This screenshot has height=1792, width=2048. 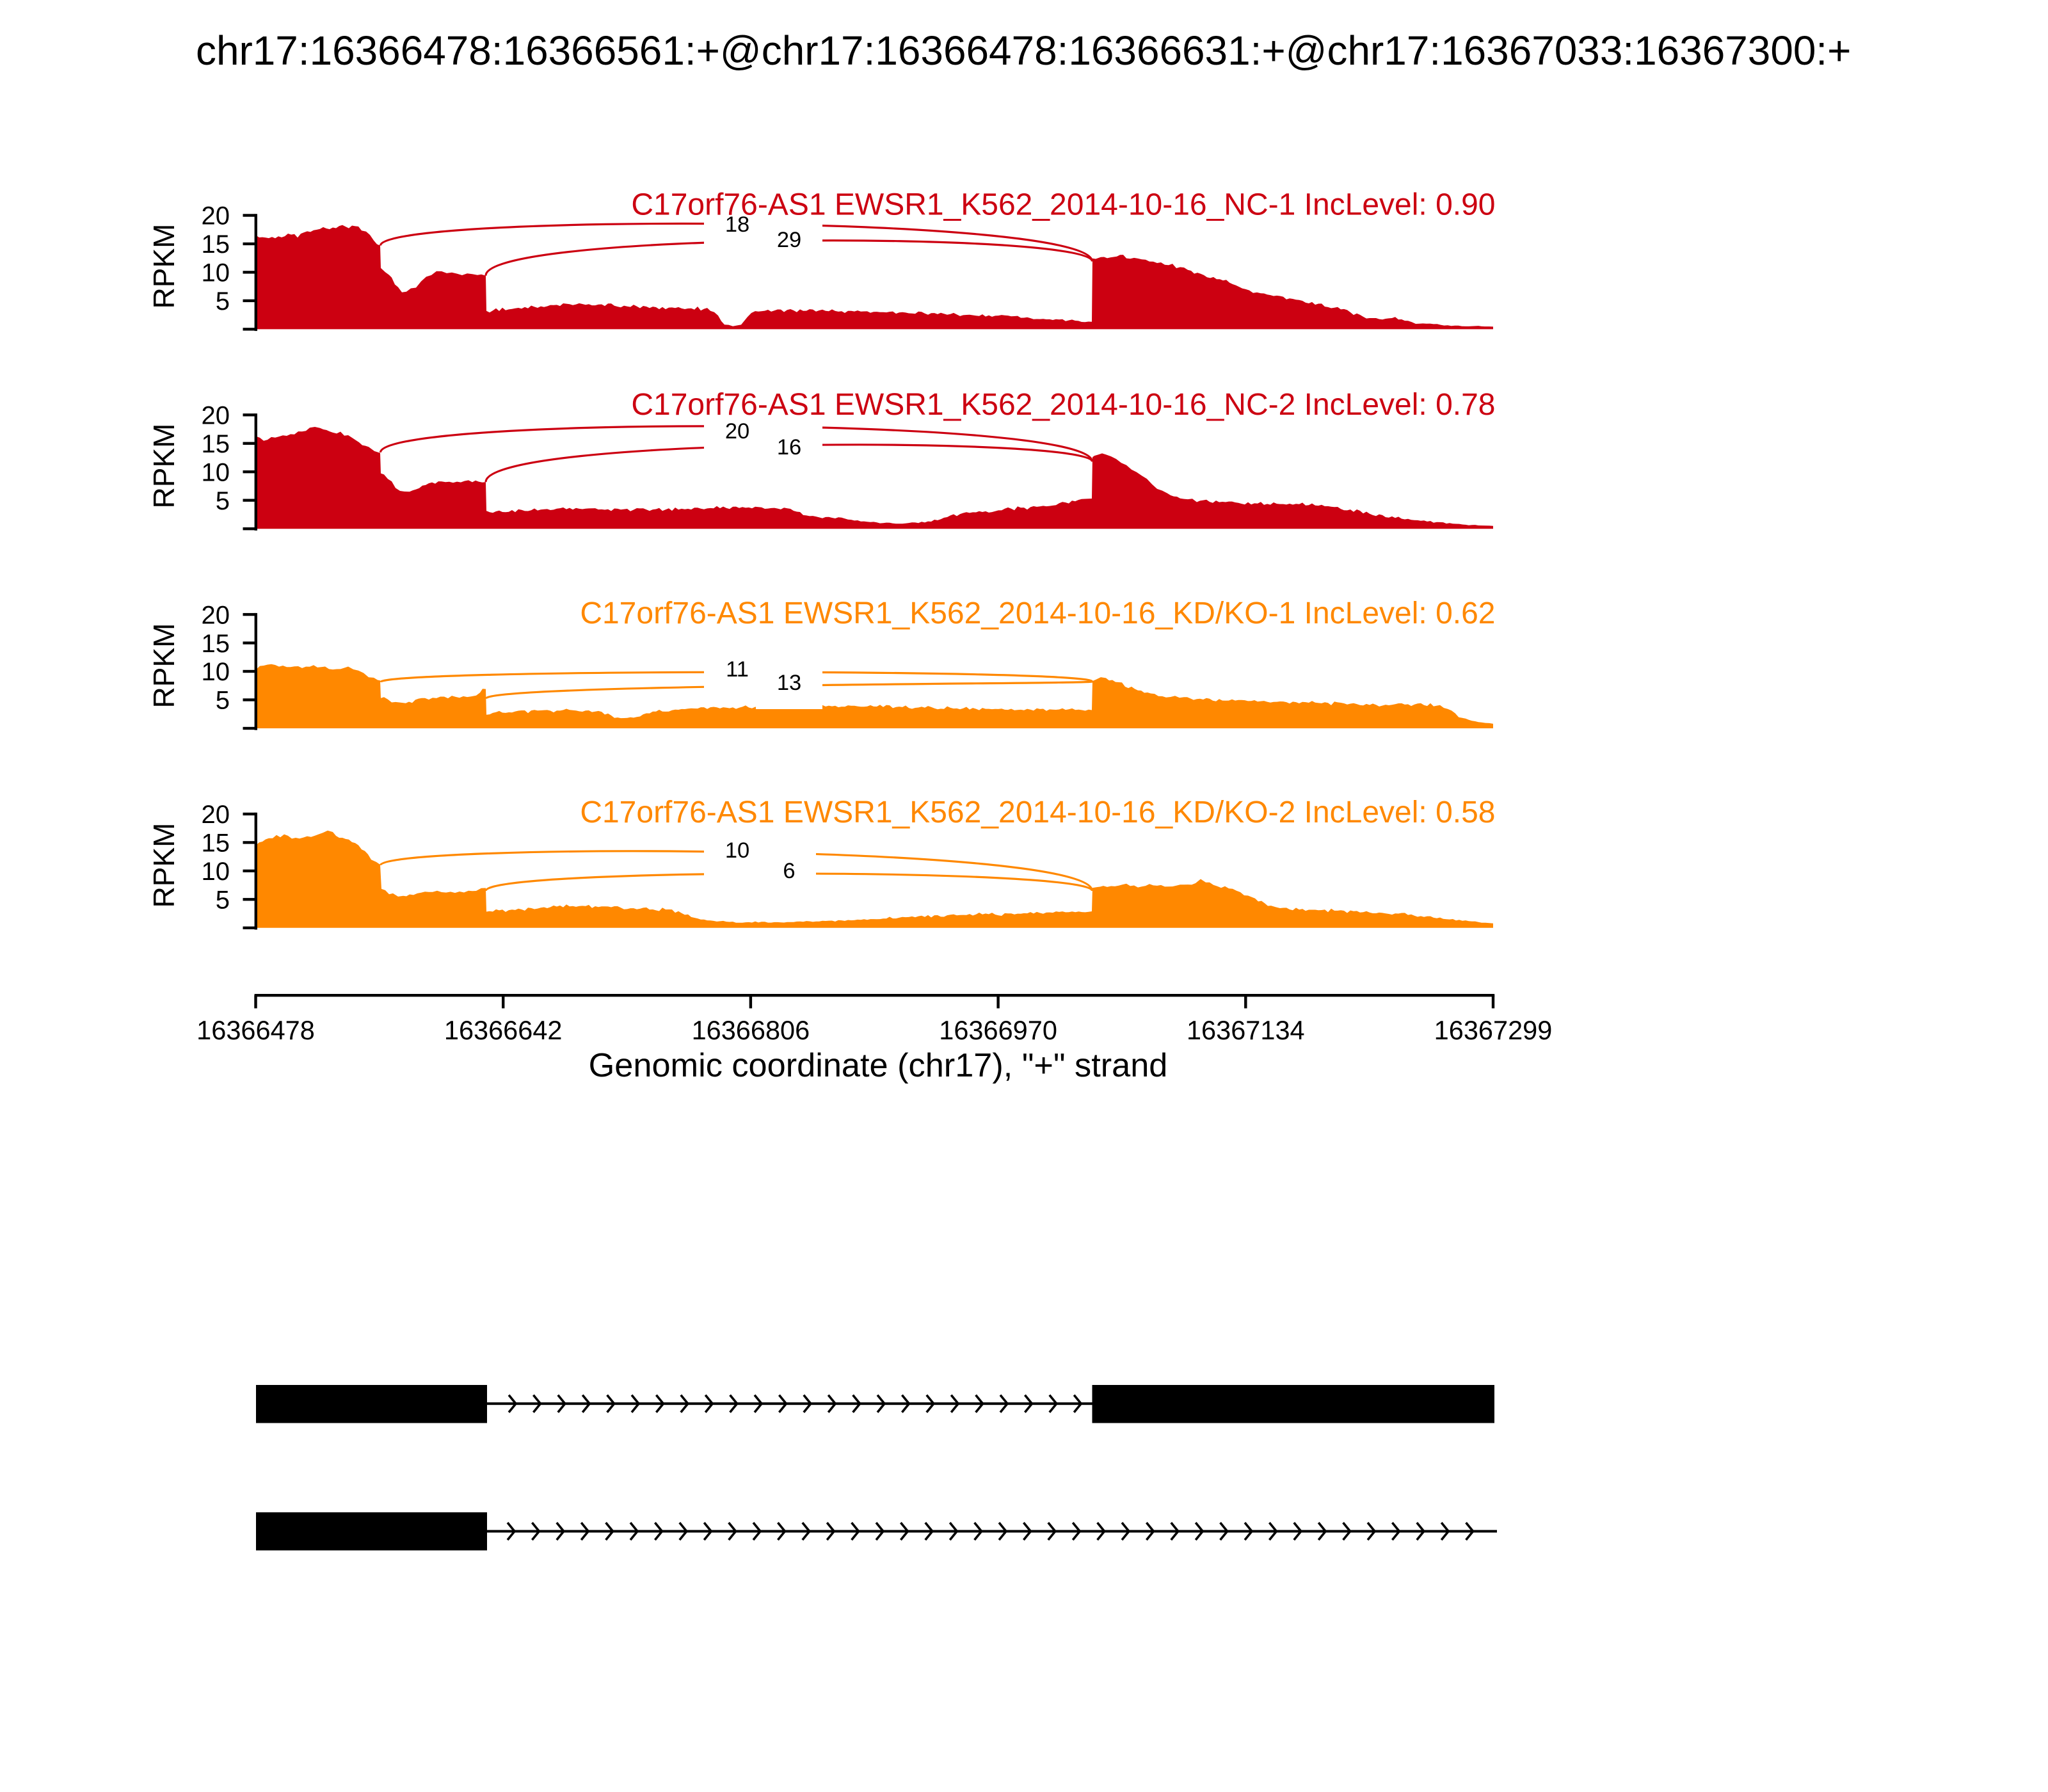 What do you see at coordinates (1493, 1030) in the screenshot?
I see `svg-text: 16367299` at bounding box center [1493, 1030].